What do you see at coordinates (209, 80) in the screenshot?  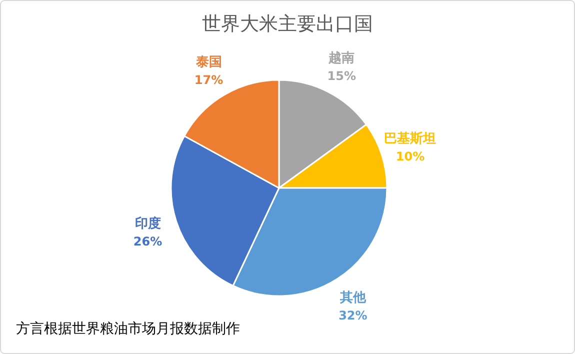 I see `data-label: 17%` at bounding box center [209, 80].